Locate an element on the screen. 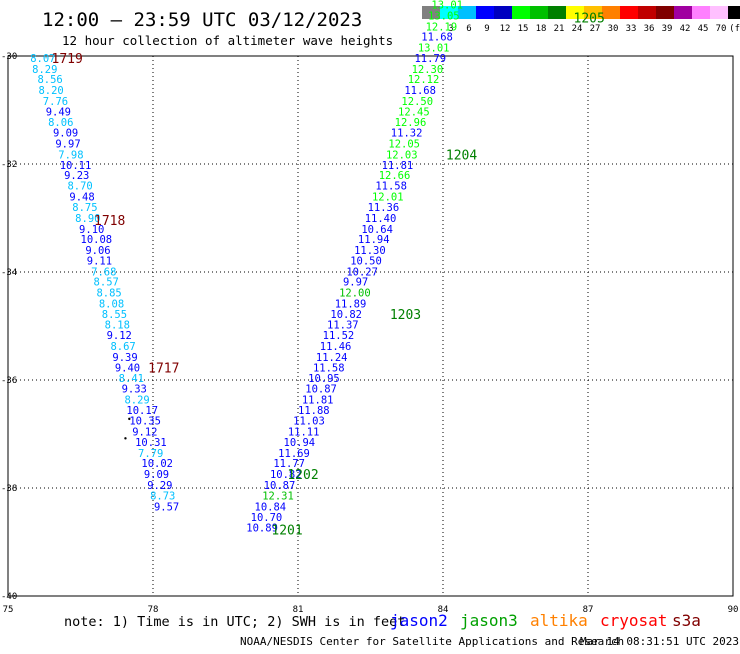 The height and width of the screenshot is (654, 740). wave-height-label: 8.29 is located at coordinates (44, 70).